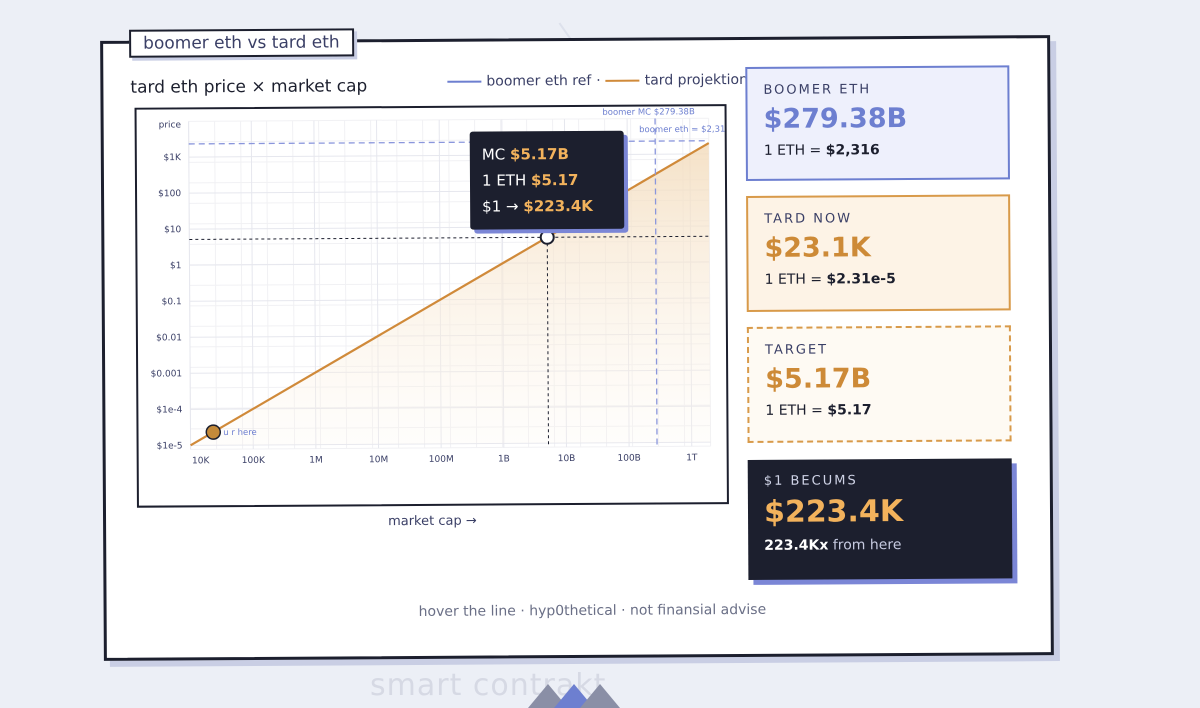  I want to click on card-becums-label: $1 BECUMS, so click(810, 481).